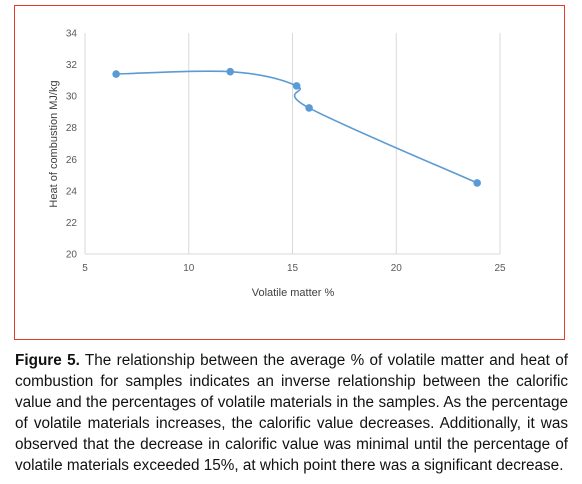 The height and width of the screenshot is (484, 582). What do you see at coordinates (47, 360) in the screenshot?
I see `caption-label: Figure 5.` at bounding box center [47, 360].